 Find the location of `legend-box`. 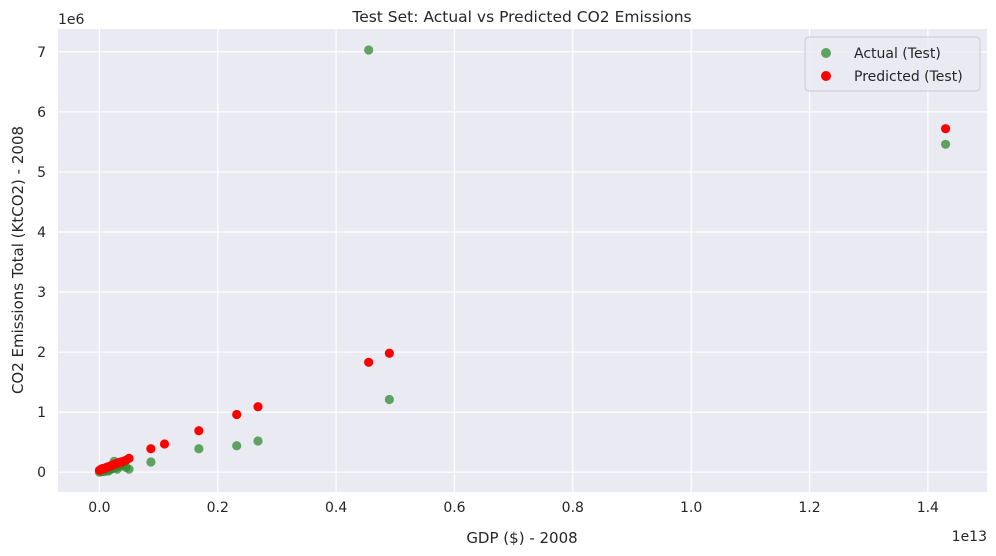

legend-box is located at coordinates (892, 64).